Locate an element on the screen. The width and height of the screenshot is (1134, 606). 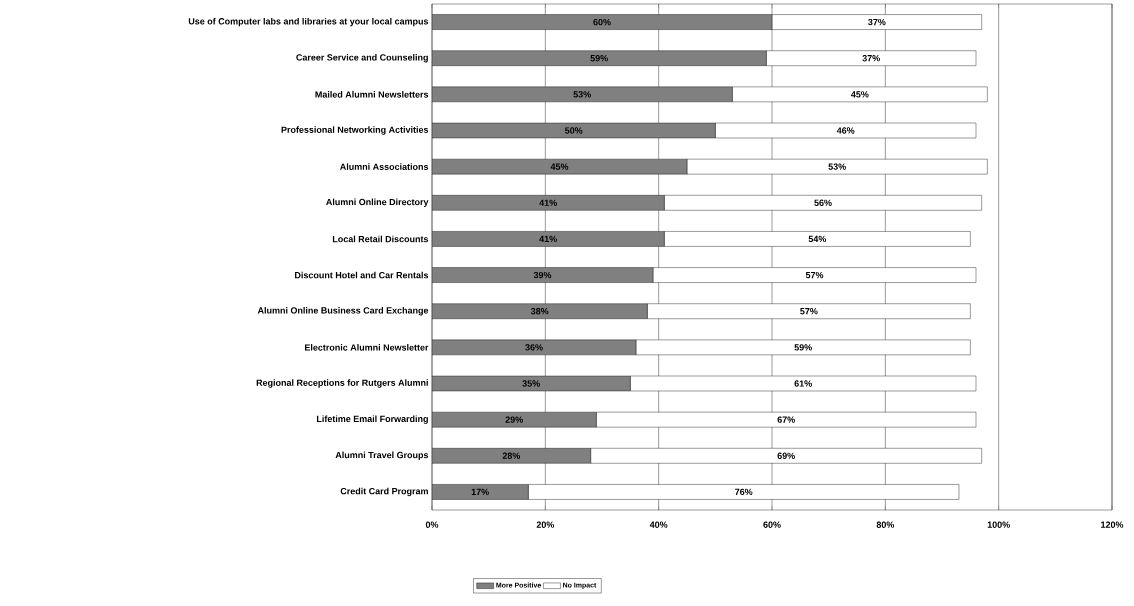
x-tick-label: 120% is located at coordinates (1112, 524).